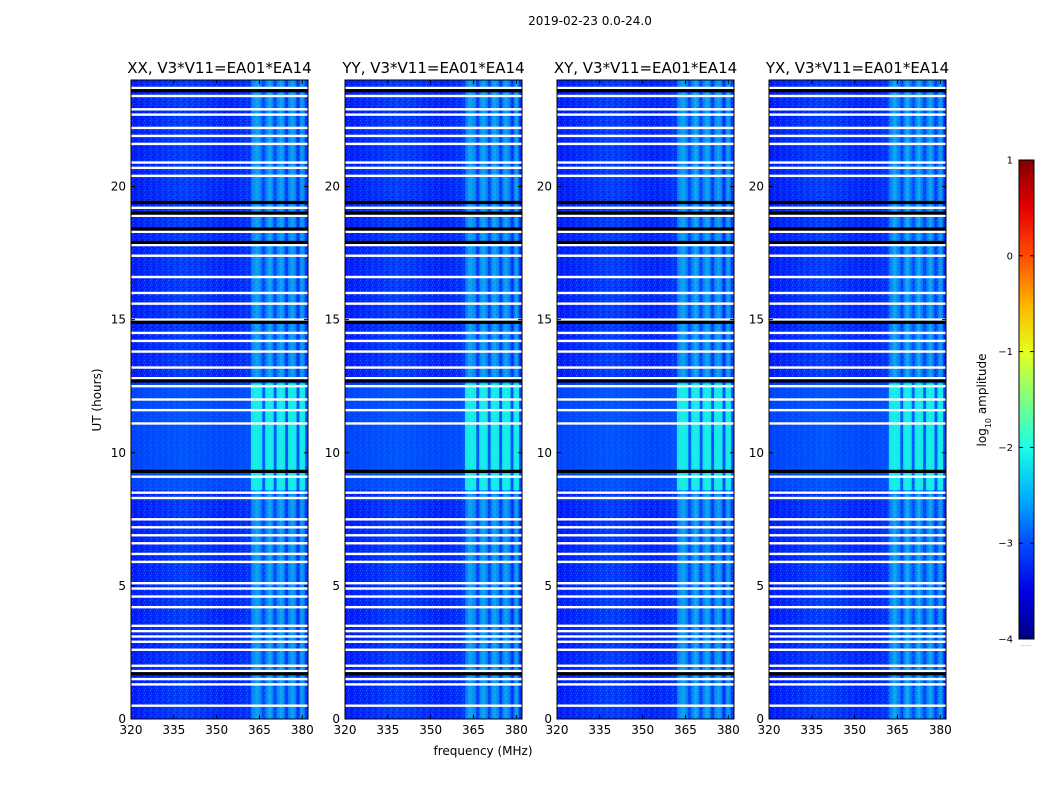 The width and height of the screenshot is (1050, 800). What do you see at coordinates (1005, 544) in the screenshot?
I see `colorbar-tick-label: −3` at bounding box center [1005, 544].